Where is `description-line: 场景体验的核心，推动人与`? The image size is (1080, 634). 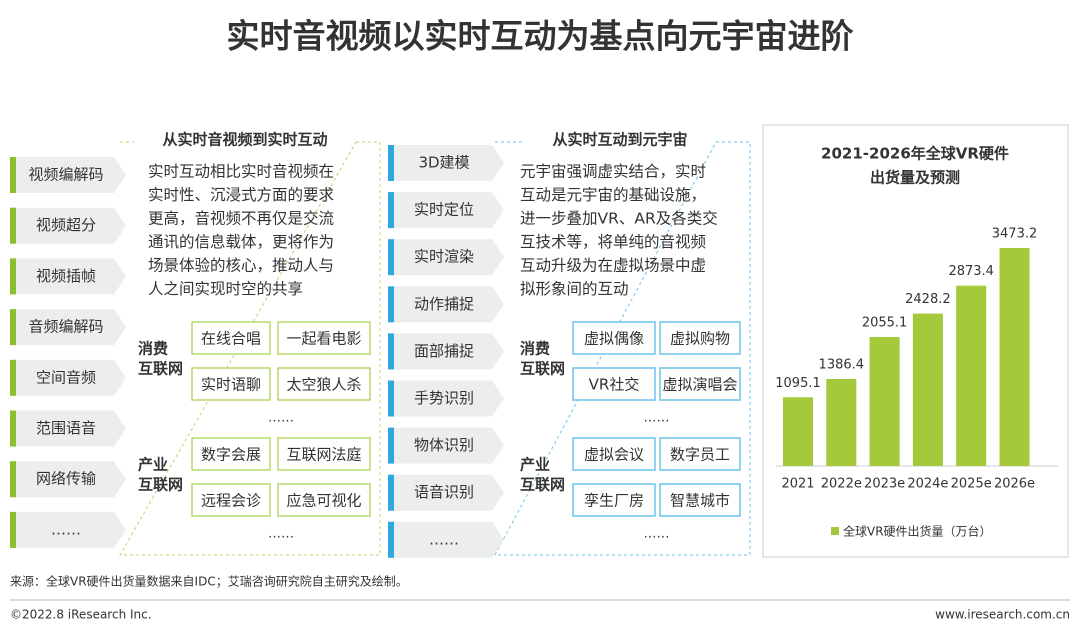
description-line: 场景体验的核心，推动人与 is located at coordinates (241, 266).